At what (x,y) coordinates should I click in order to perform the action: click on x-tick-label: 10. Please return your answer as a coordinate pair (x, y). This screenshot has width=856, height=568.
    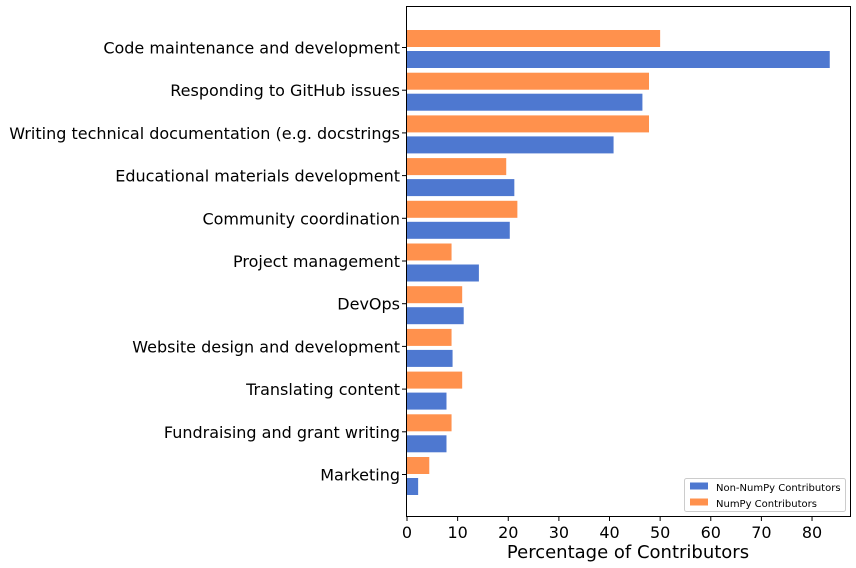
    Looking at the image, I should click on (457, 532).